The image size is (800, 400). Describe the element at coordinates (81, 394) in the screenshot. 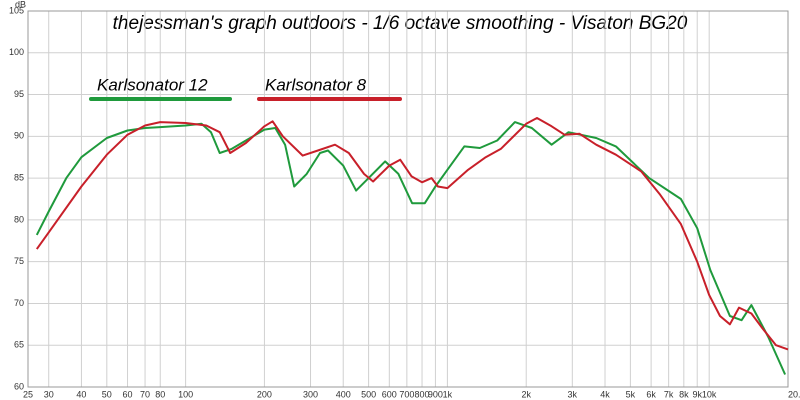

I see `x-tick-label: 40` at that location.